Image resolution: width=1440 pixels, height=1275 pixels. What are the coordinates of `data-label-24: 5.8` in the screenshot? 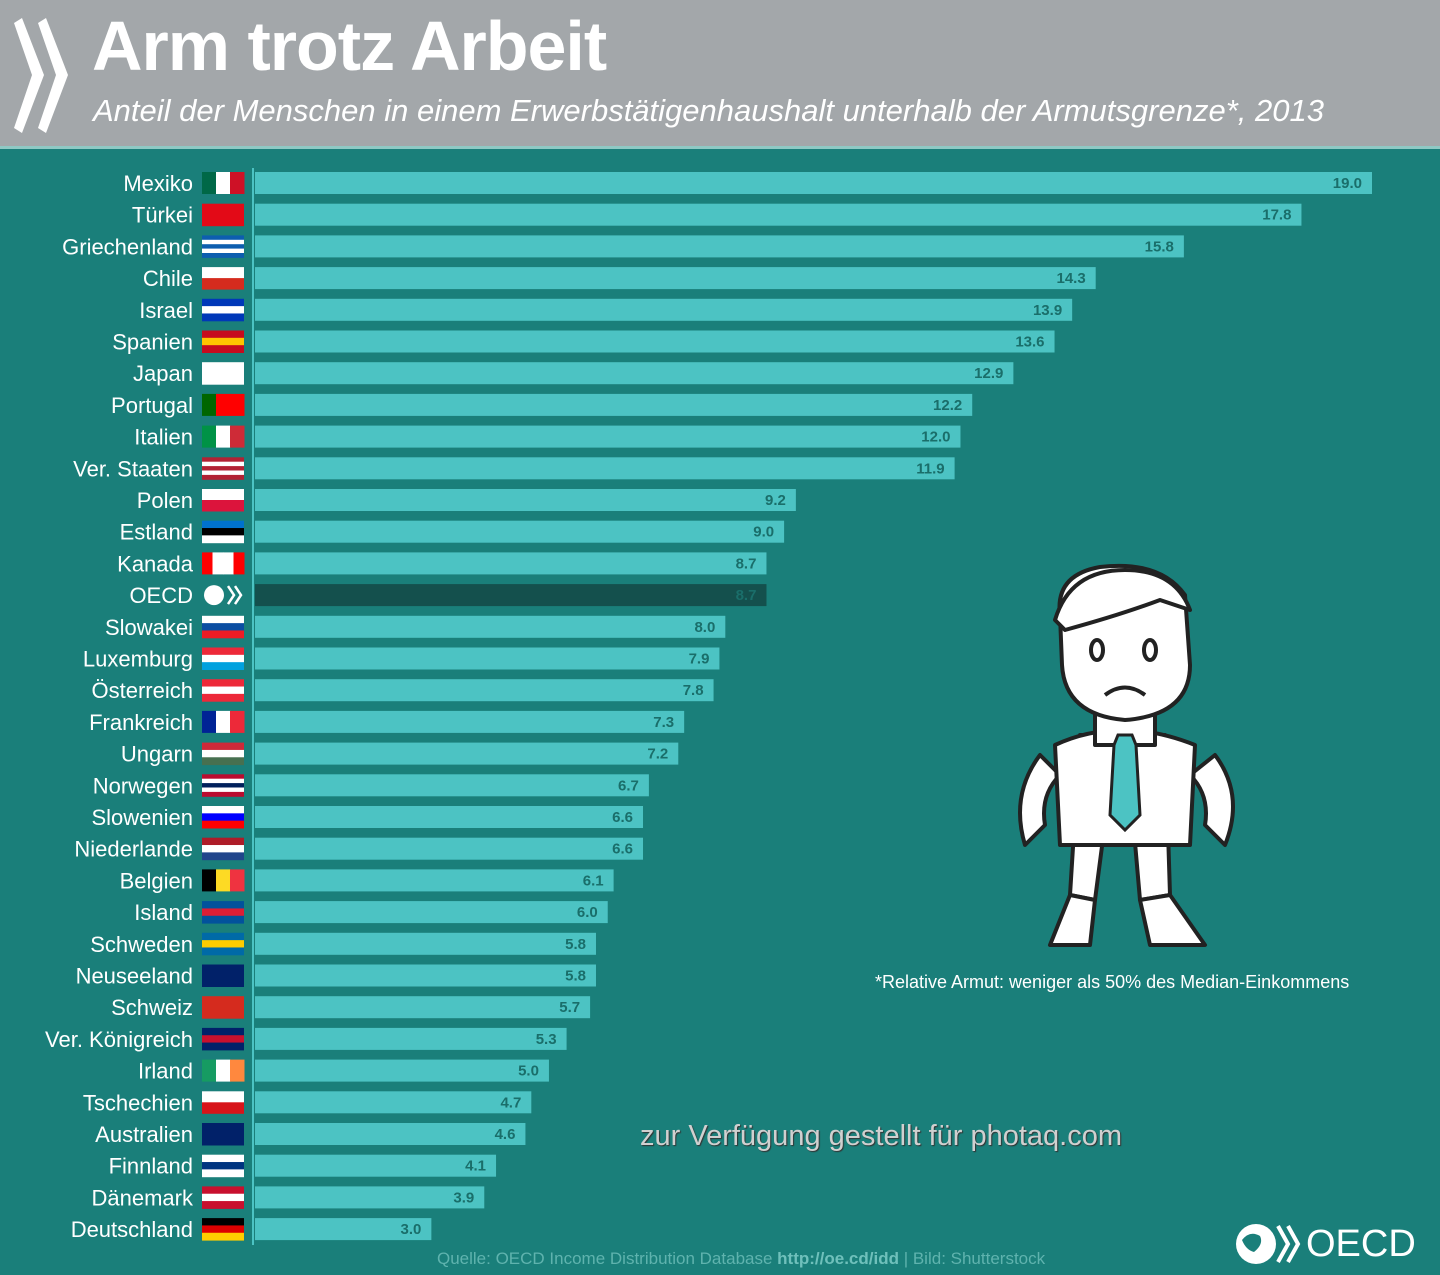 It's located at (575, 944).